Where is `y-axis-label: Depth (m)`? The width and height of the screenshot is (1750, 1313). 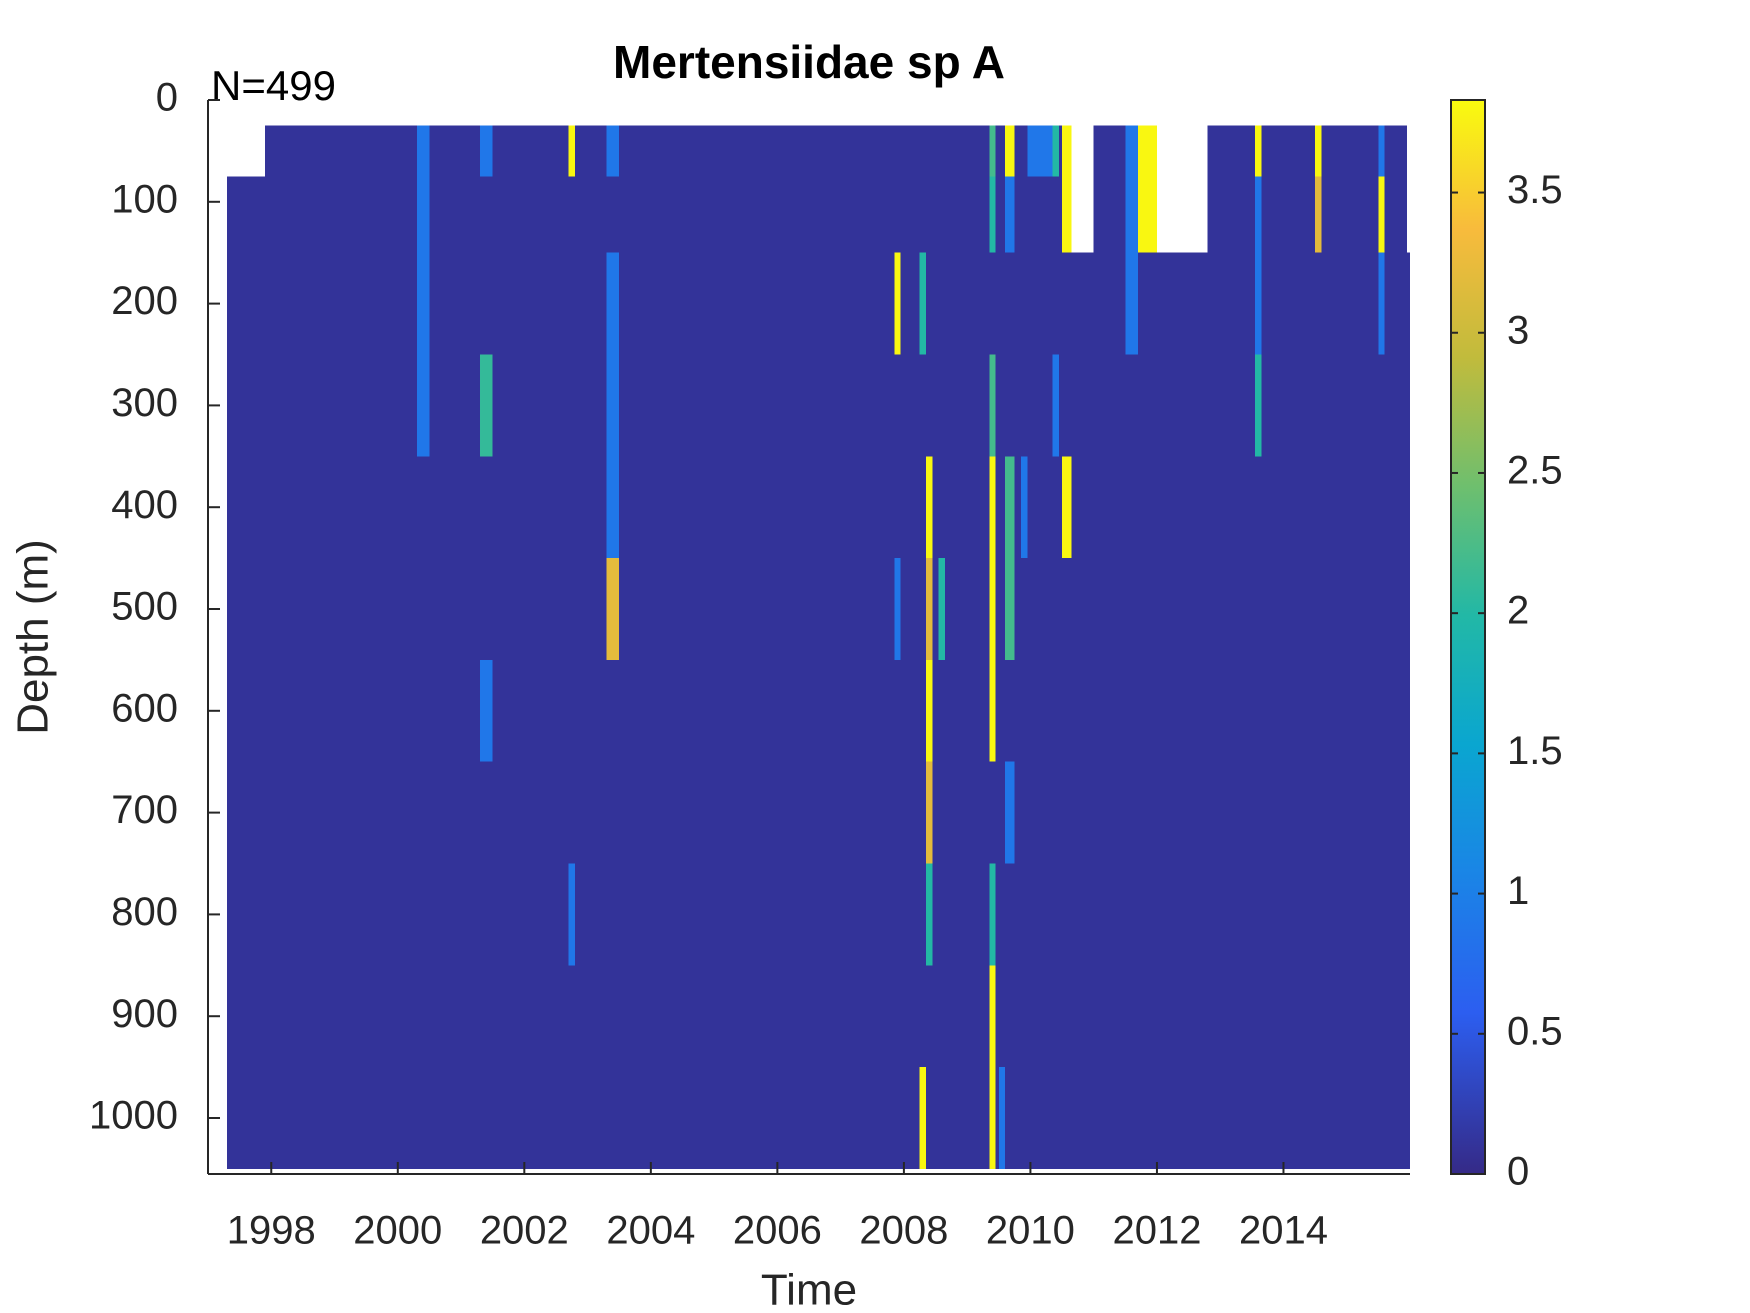 y-axis-label: Depth (m) is located at coordinates (33, 637).